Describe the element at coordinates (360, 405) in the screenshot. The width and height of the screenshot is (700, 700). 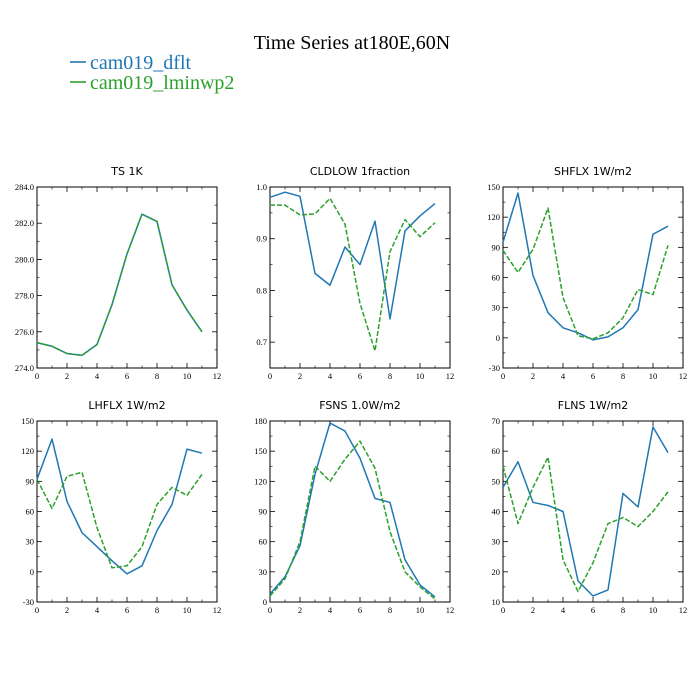
I see `panel-title: FSNS 1.0W/m2` at that location.